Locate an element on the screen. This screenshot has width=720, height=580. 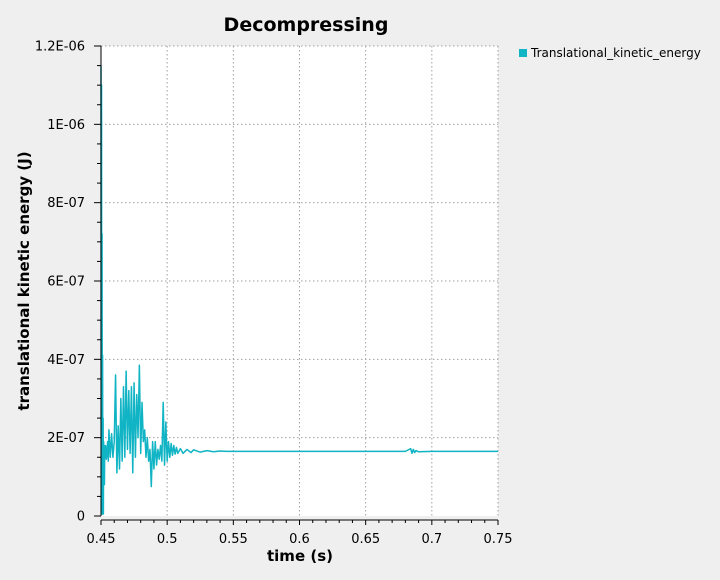
x-axis-title: time (s) is located at coordinates (300, 556).